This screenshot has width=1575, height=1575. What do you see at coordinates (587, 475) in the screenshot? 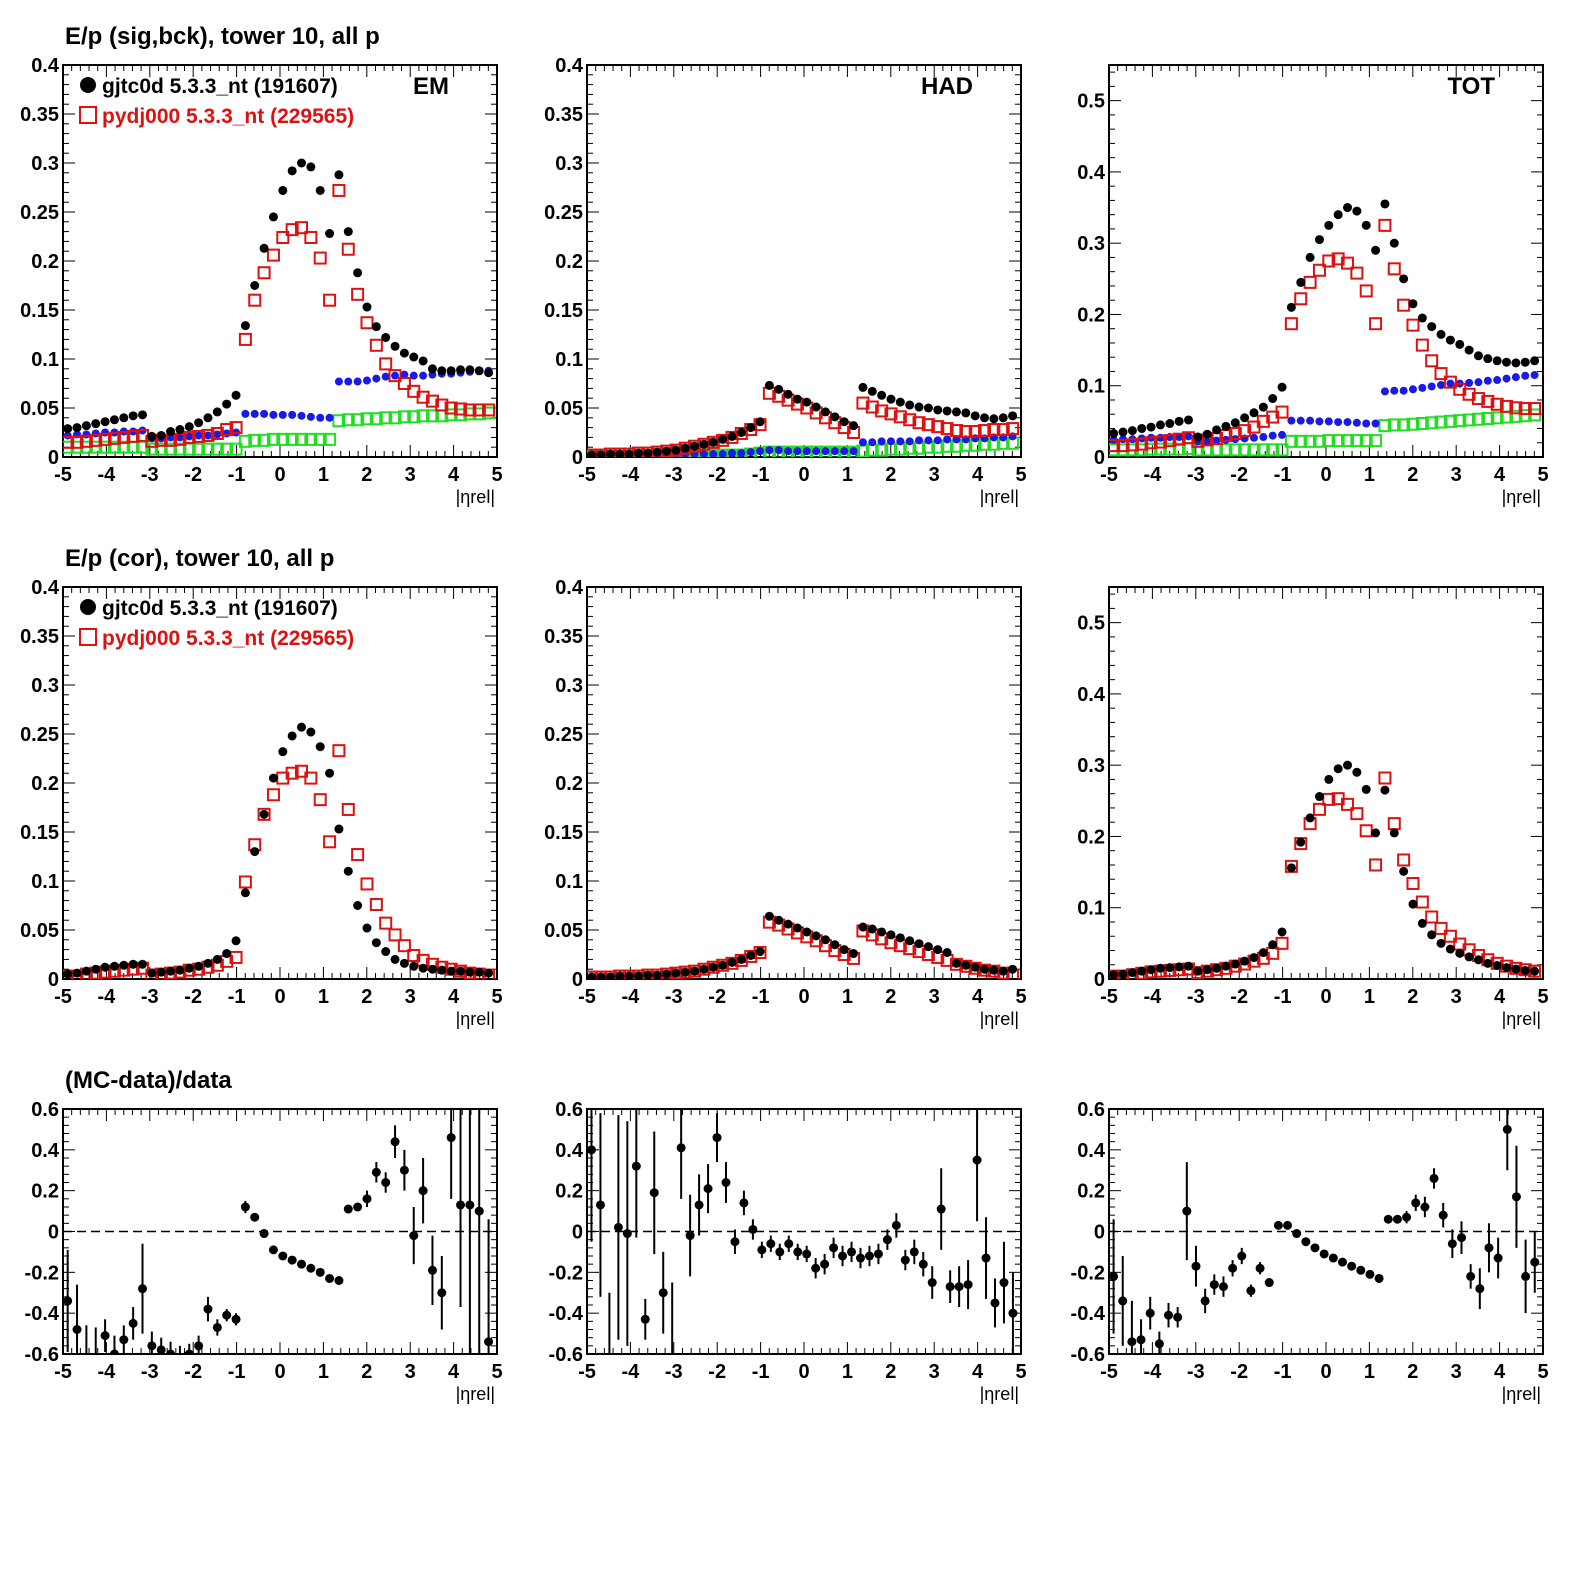
I see `x-tick-label: -5` at bounding box center [587, 475].